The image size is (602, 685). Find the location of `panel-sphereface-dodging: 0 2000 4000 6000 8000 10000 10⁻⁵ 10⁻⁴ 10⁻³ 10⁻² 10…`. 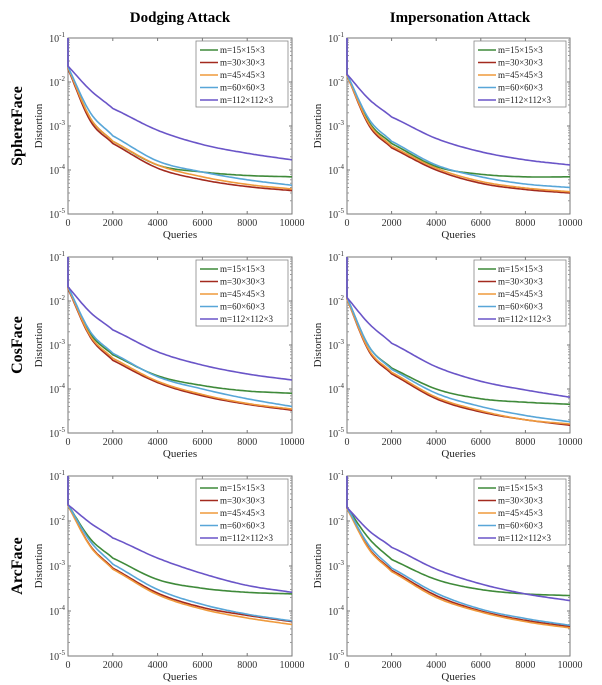

panel-sphereface-dodging: 0 2000 4000 6000 8000 10000 10⁻⁵ 10⁻⁴ 10⁻³ 10⁻² 10… is located at coordinates (169, 136).